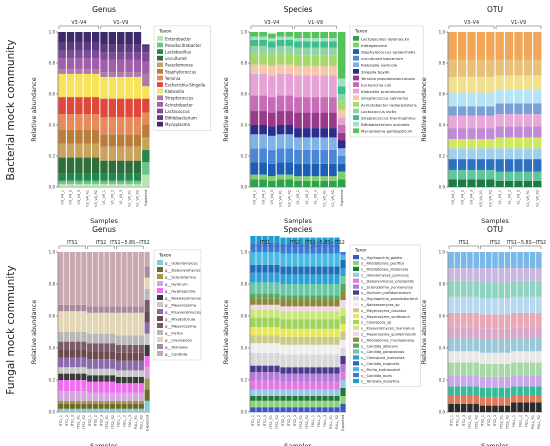 This screenshot has height=446, width=550. Describe the element at coordinates (107, 422) in the screenshot. I see `x-tick-label: ITS2_R1` at that location.